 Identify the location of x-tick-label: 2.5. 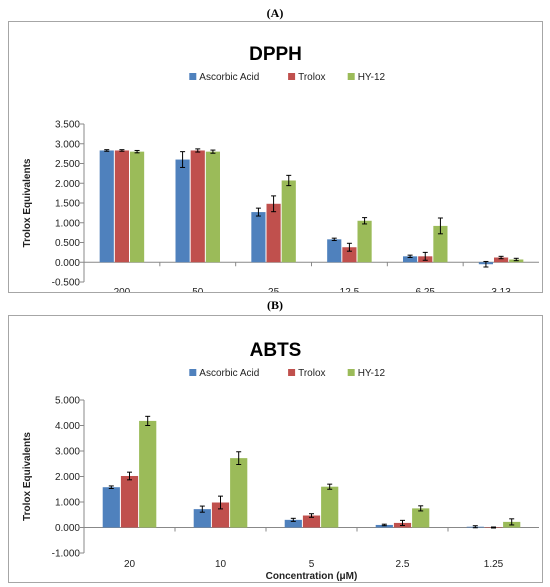
(403, 564).